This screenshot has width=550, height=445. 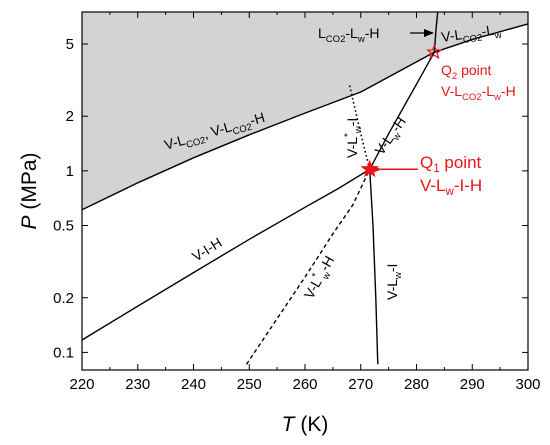 I want to click on y-tick-label: 5, so click(x=70, y=44).